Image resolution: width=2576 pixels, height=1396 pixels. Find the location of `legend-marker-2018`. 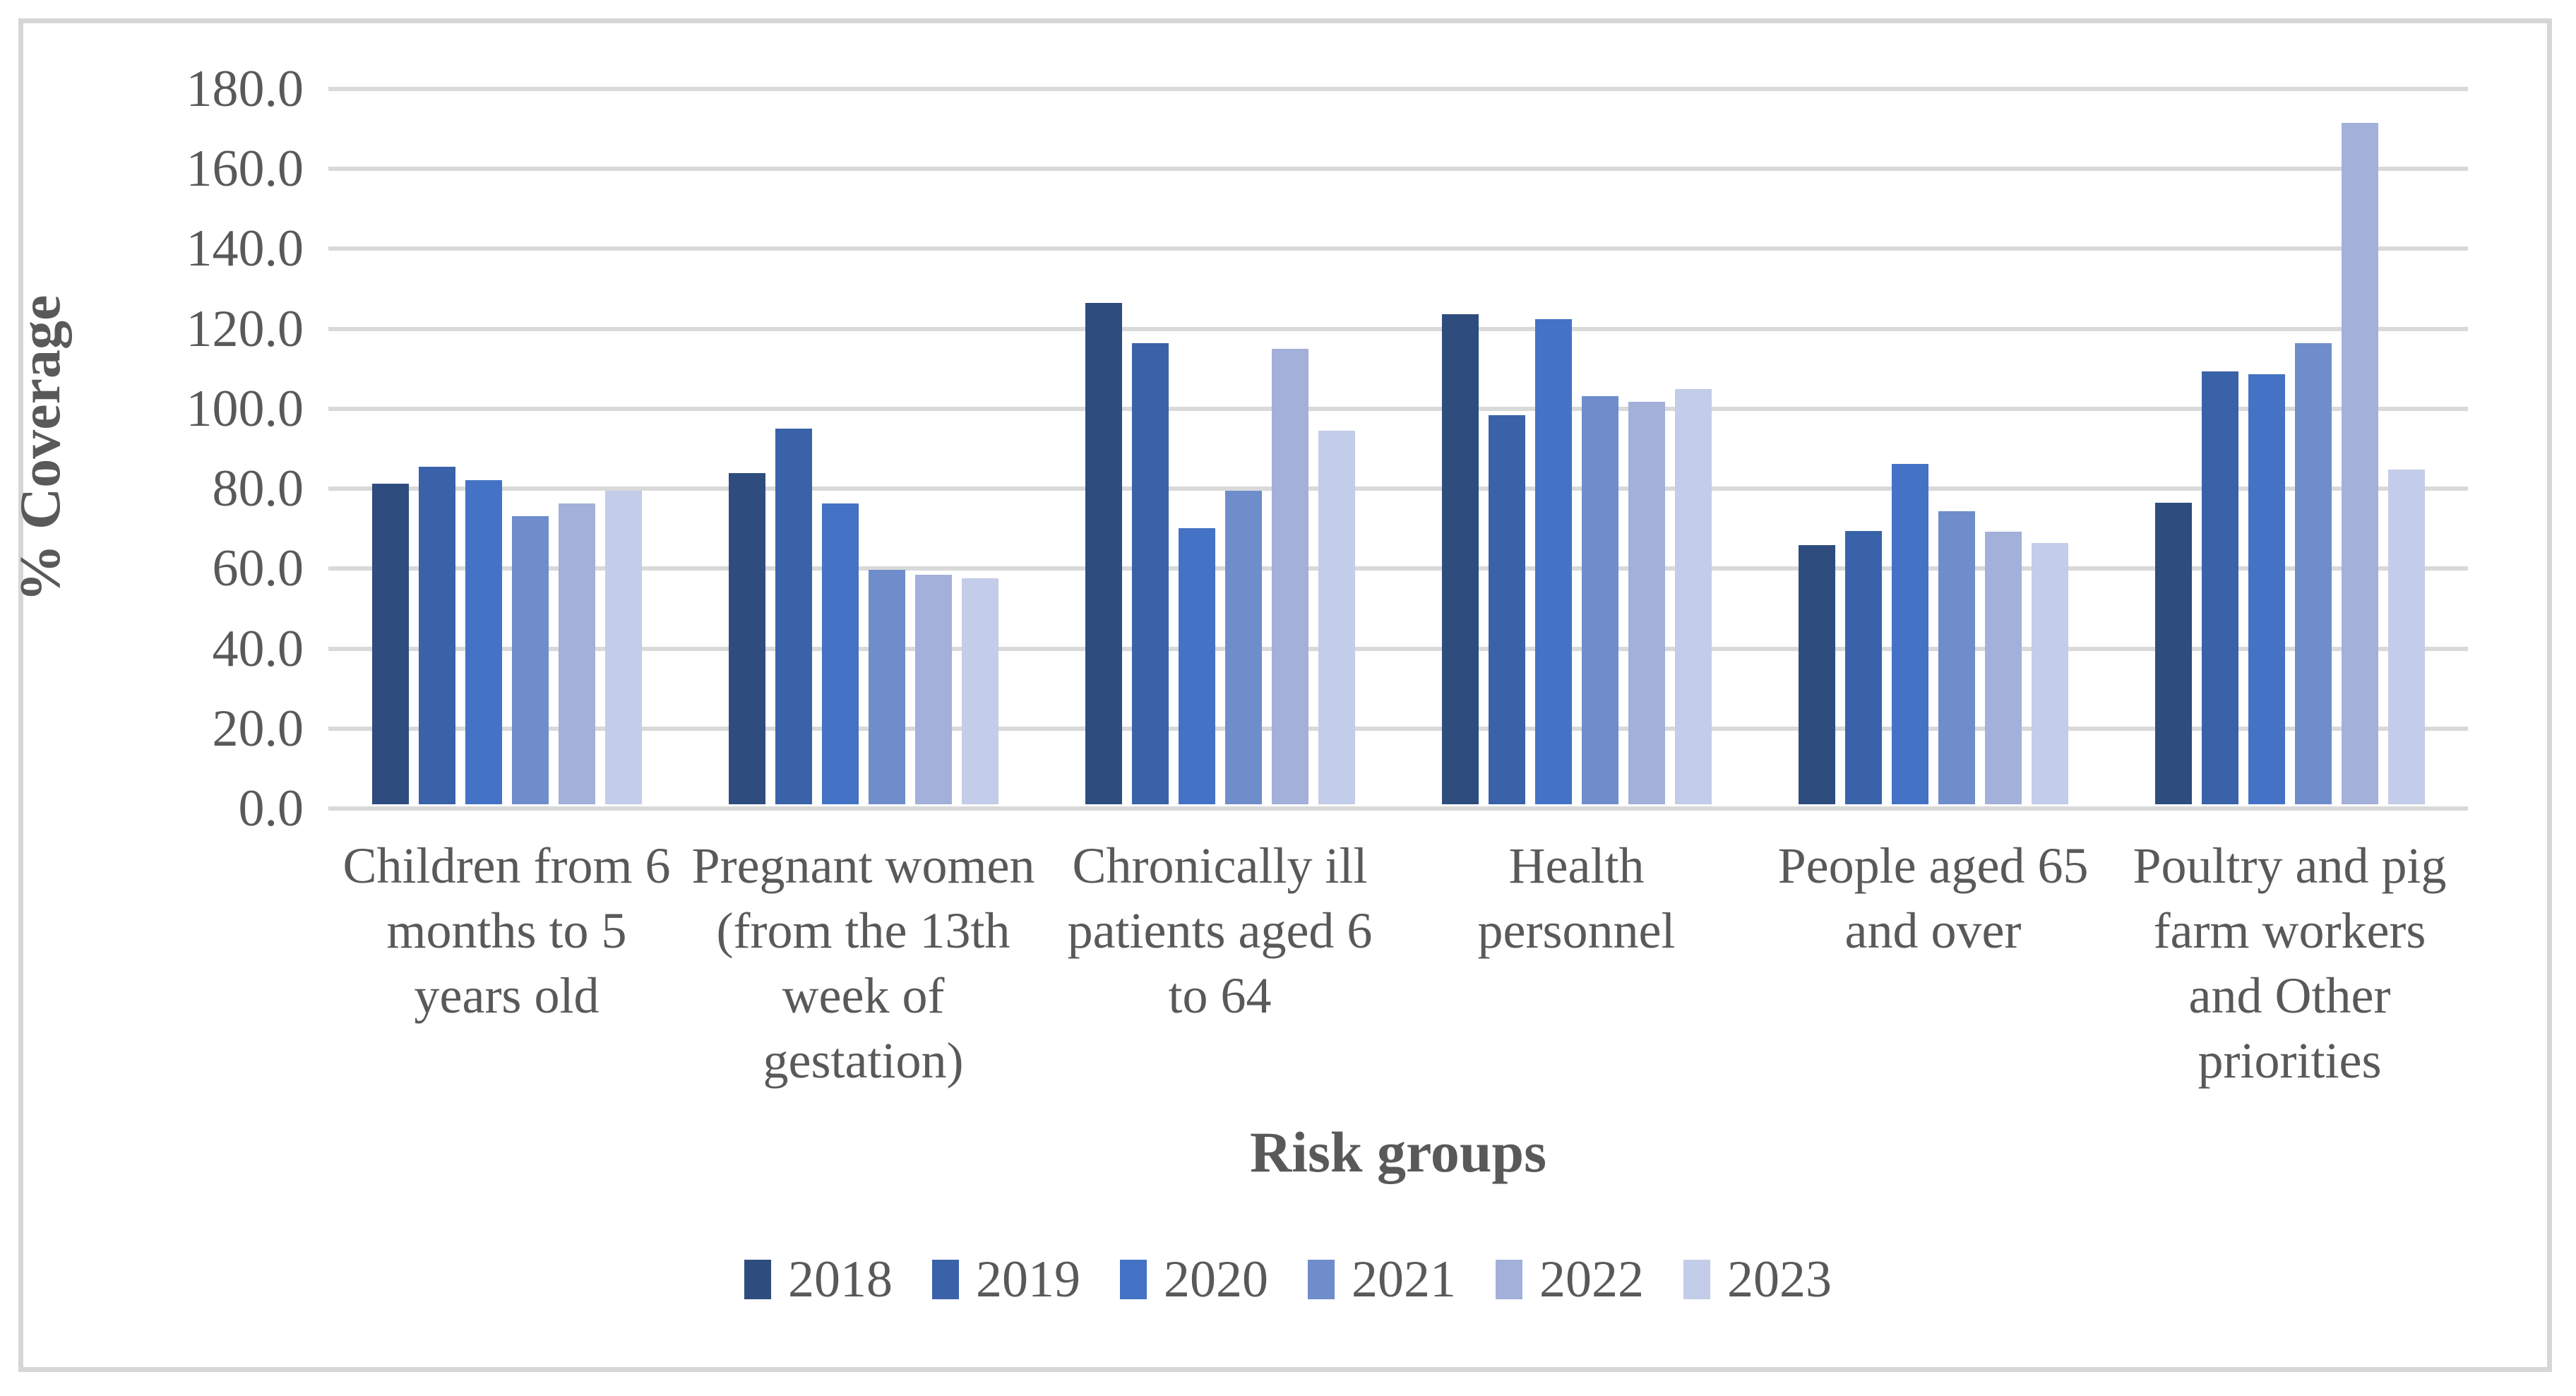

legend-marker-2018 is located at coordinates (757, 1279).